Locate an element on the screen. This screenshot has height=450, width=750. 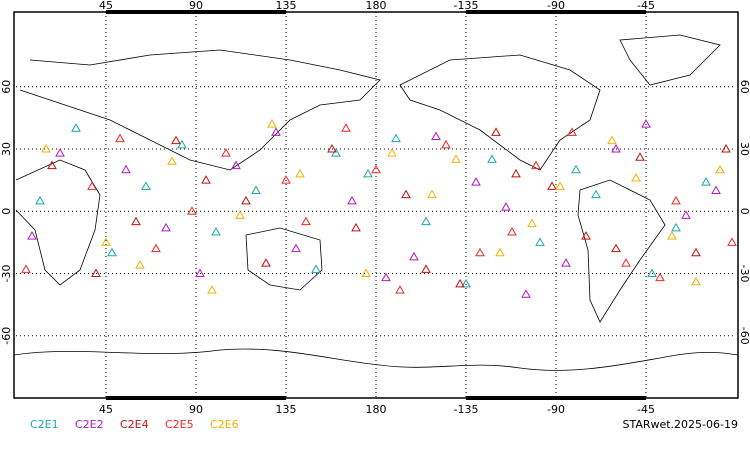
x-tick-label-top: -135 is located at coordinates (466, 6).